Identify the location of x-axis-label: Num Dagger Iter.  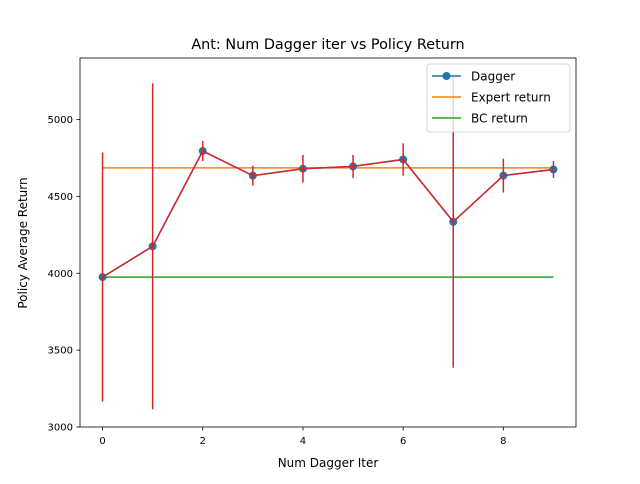
(328, 463).